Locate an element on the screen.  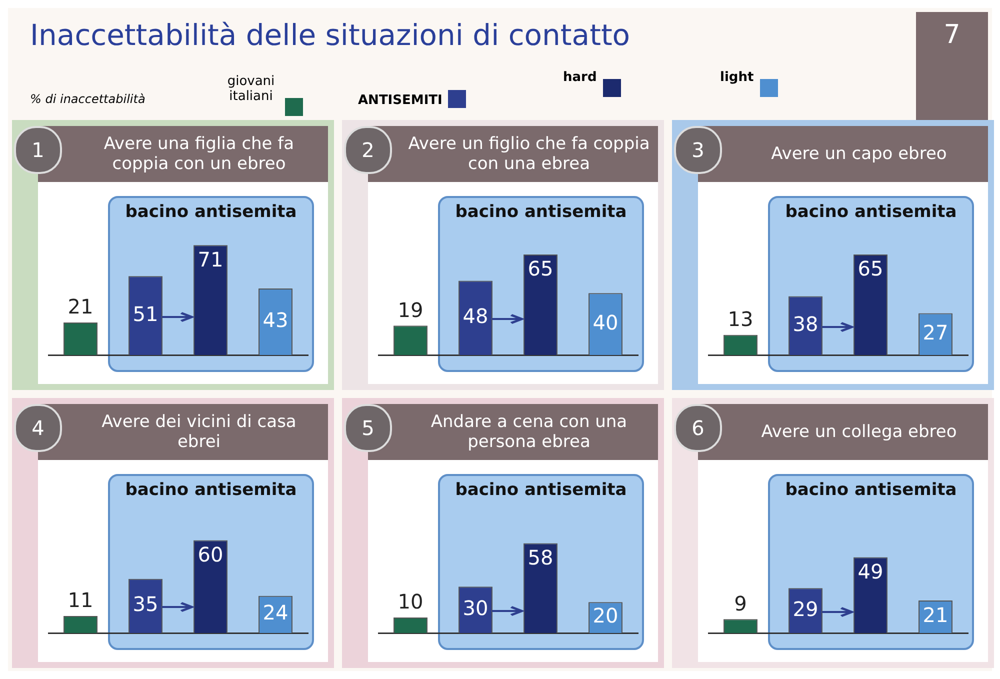
text: giovani italiani is located at coordinates (251, 89).